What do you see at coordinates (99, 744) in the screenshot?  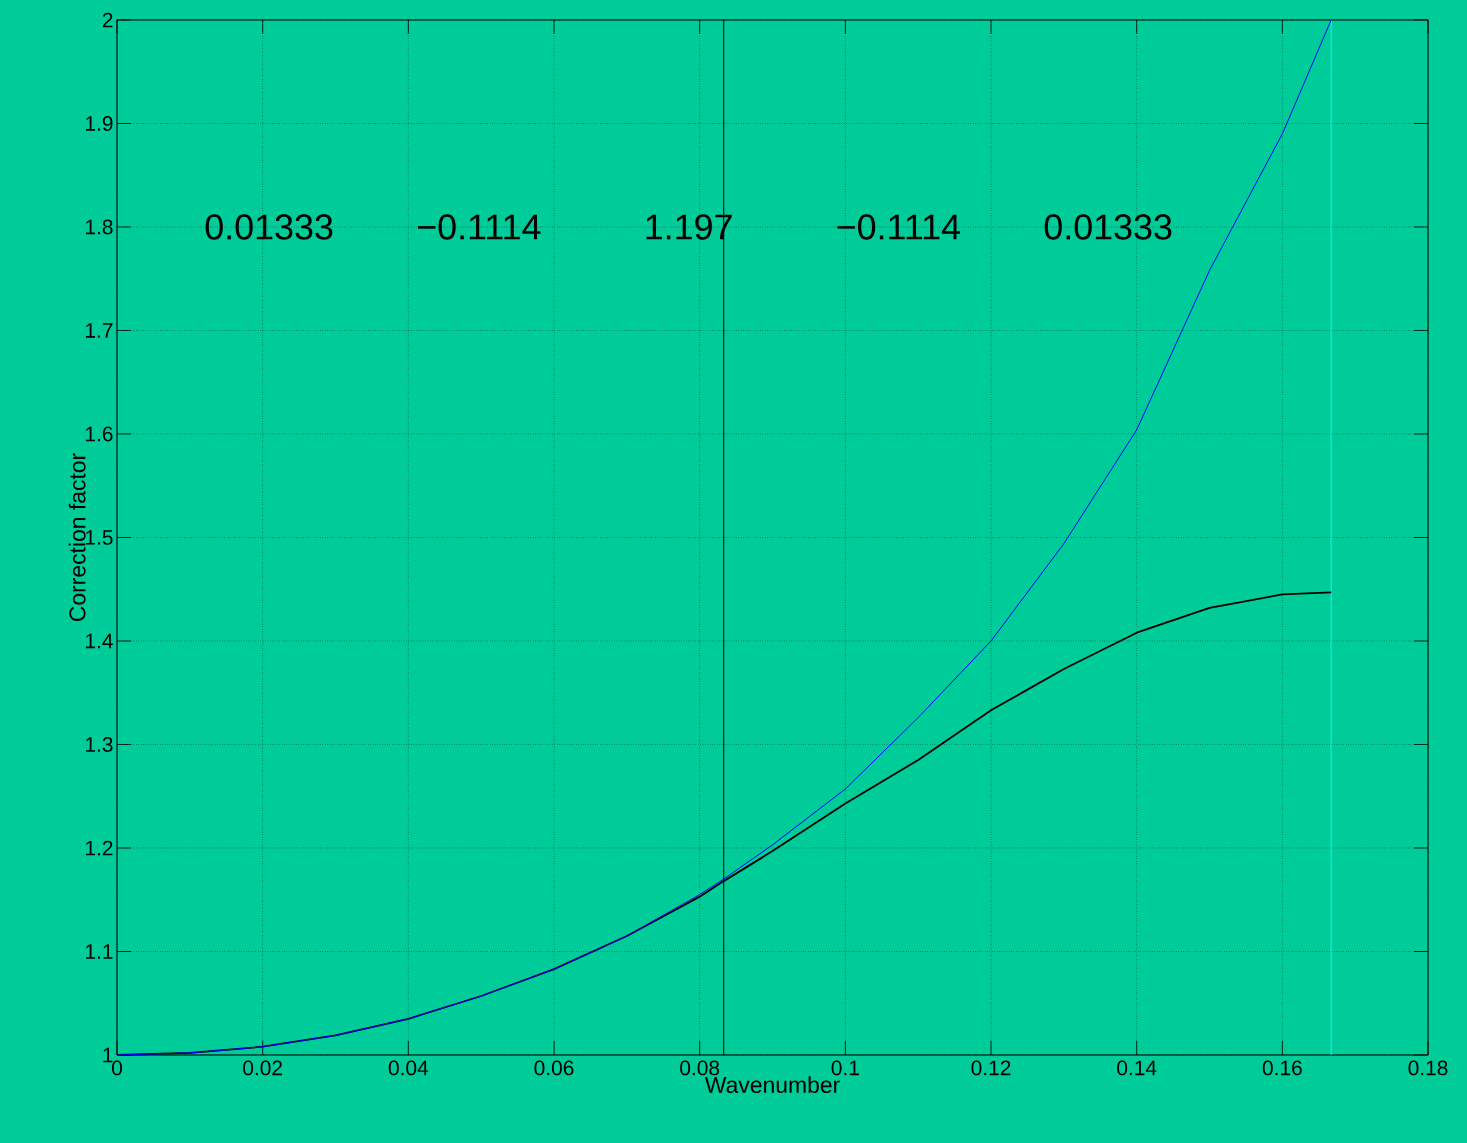 I see `y-tick-label: 1.3` at bounding box center [99, 744].